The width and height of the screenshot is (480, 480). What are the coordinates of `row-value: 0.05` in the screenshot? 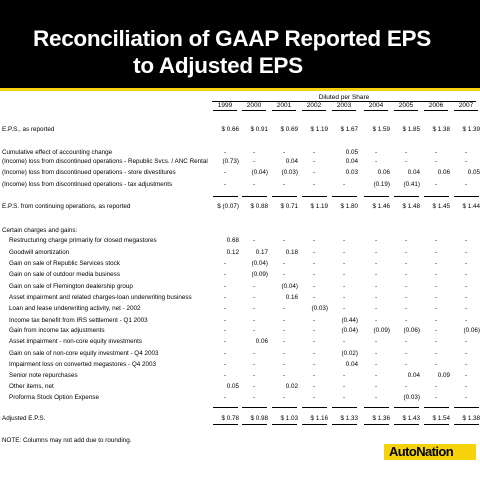 It's located at (232, 386).